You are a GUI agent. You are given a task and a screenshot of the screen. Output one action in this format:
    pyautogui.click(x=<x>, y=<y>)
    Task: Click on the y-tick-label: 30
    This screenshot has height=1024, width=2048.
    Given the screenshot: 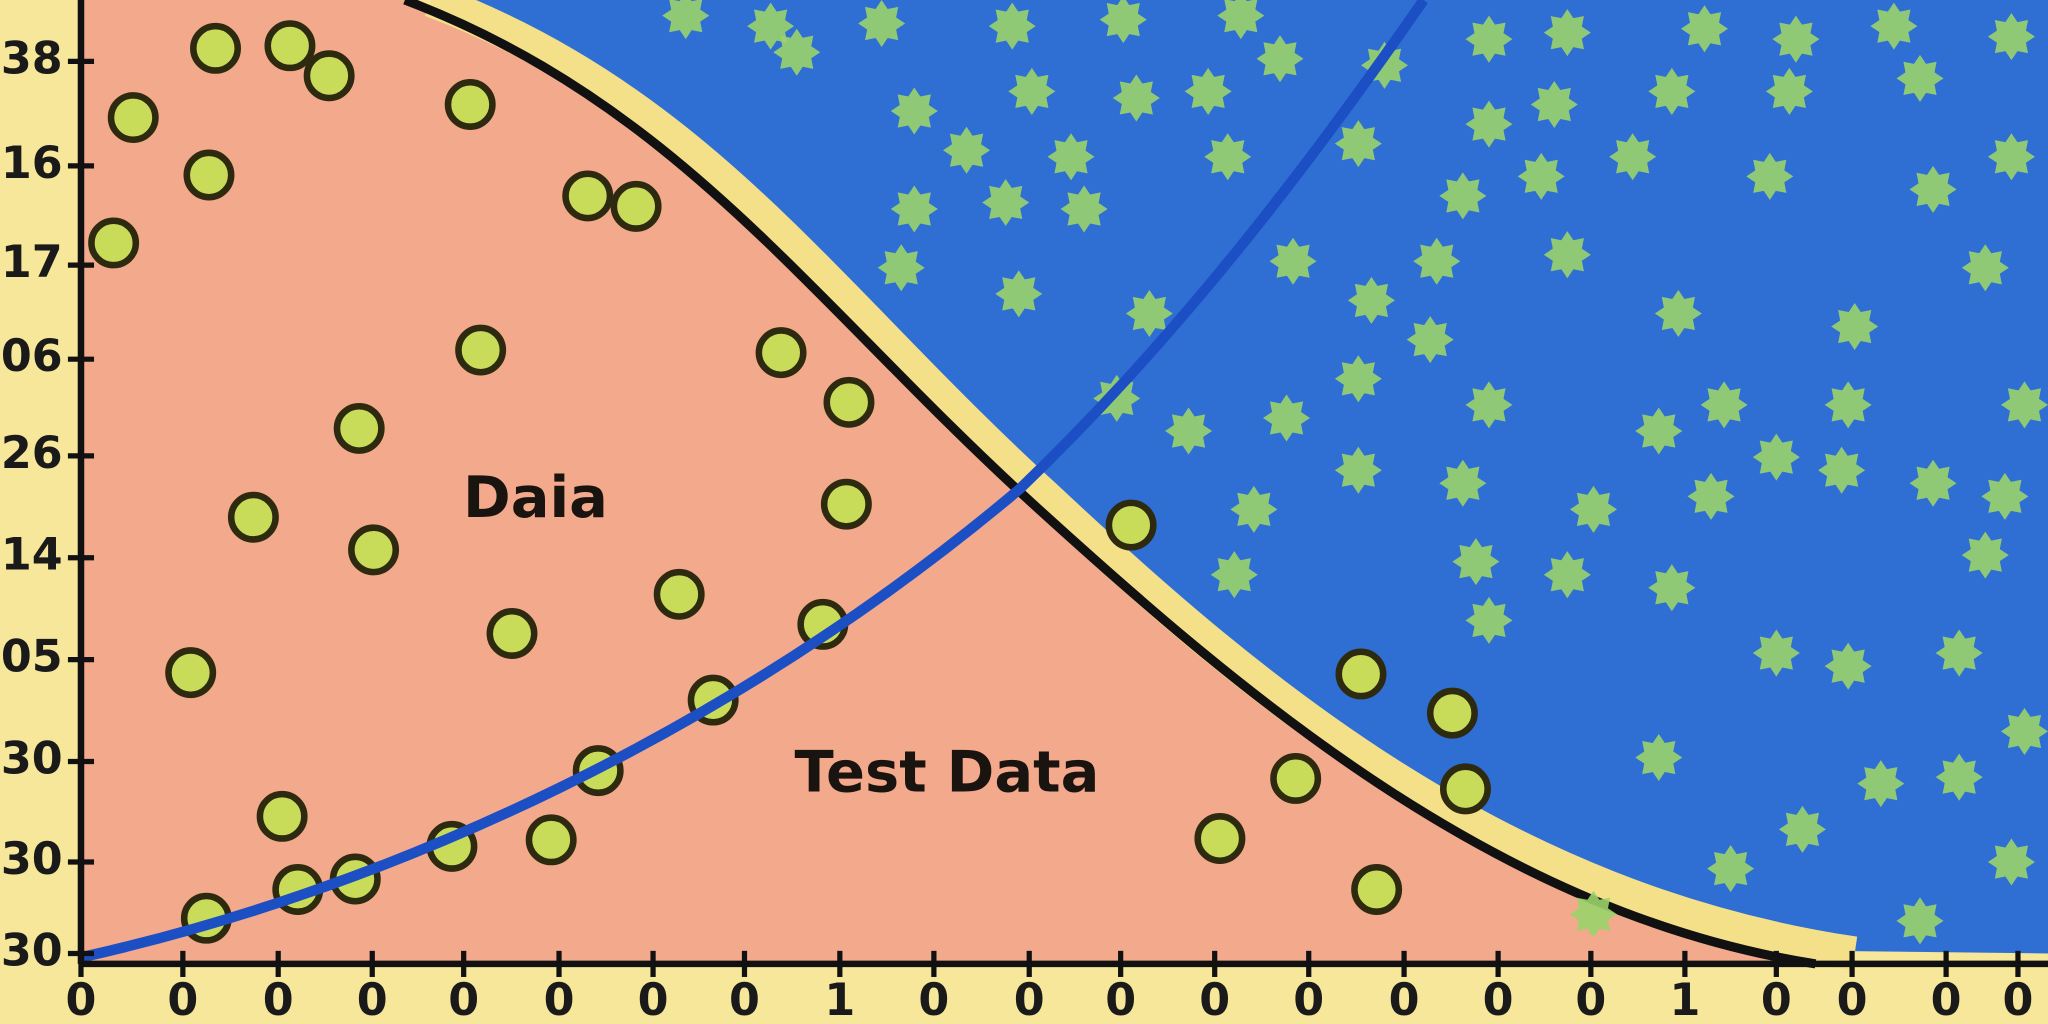 What is the action you would take?
    pyautogui.click(x=32, y=859)
    